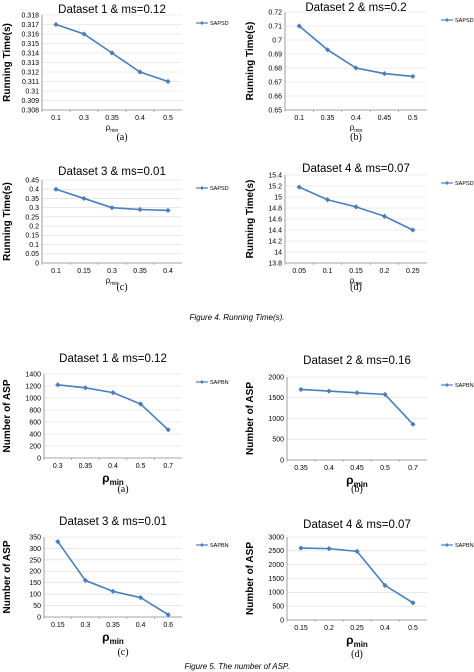 The image size is (474, 672). I want to click on y-tick-label: 0.308, so click(30, 110).